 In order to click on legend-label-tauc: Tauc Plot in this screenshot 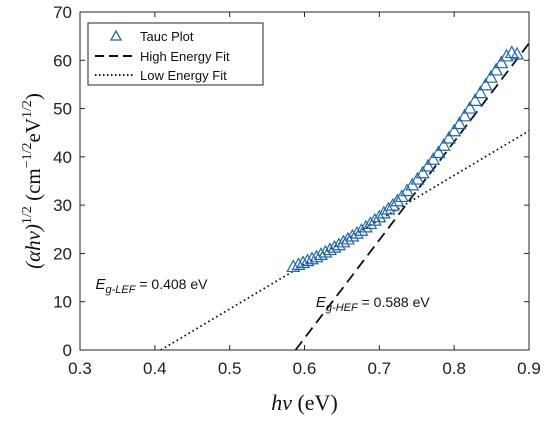, I will do `click(167, 36)`.